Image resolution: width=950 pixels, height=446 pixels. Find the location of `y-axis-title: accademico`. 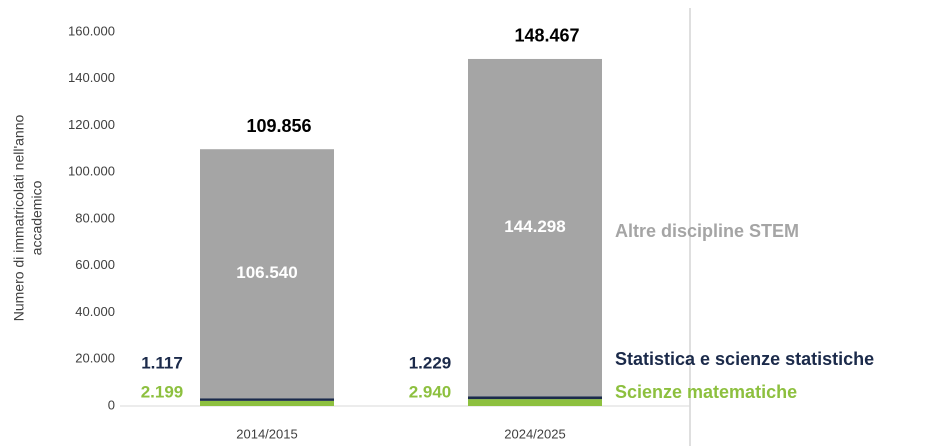

y-axis-title: accademico is located at coordinates (37, 217).